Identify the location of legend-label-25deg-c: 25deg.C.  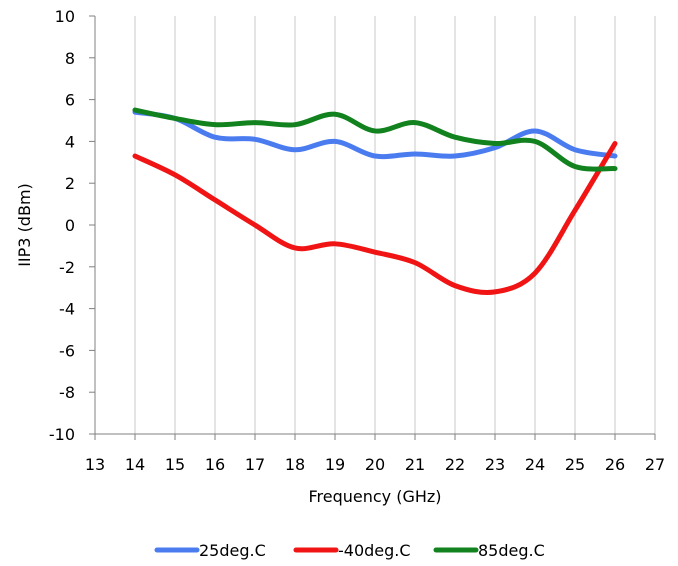
(232, 550).